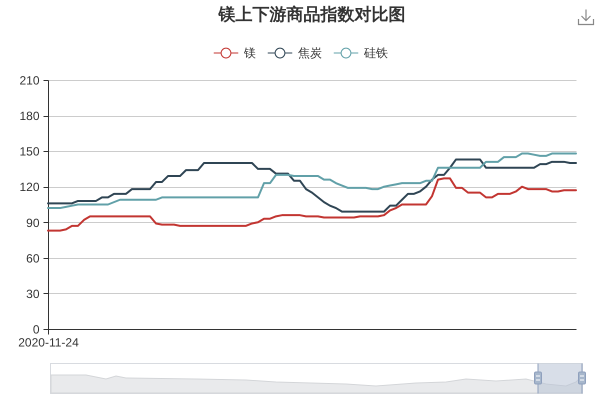 The image size is (600, 400). I want to click on legend-label: 硅铁, so click(375, 53).